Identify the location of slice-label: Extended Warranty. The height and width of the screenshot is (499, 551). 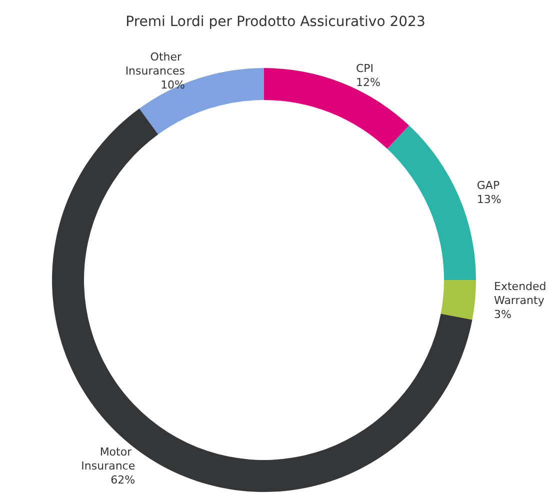
(522, 294).